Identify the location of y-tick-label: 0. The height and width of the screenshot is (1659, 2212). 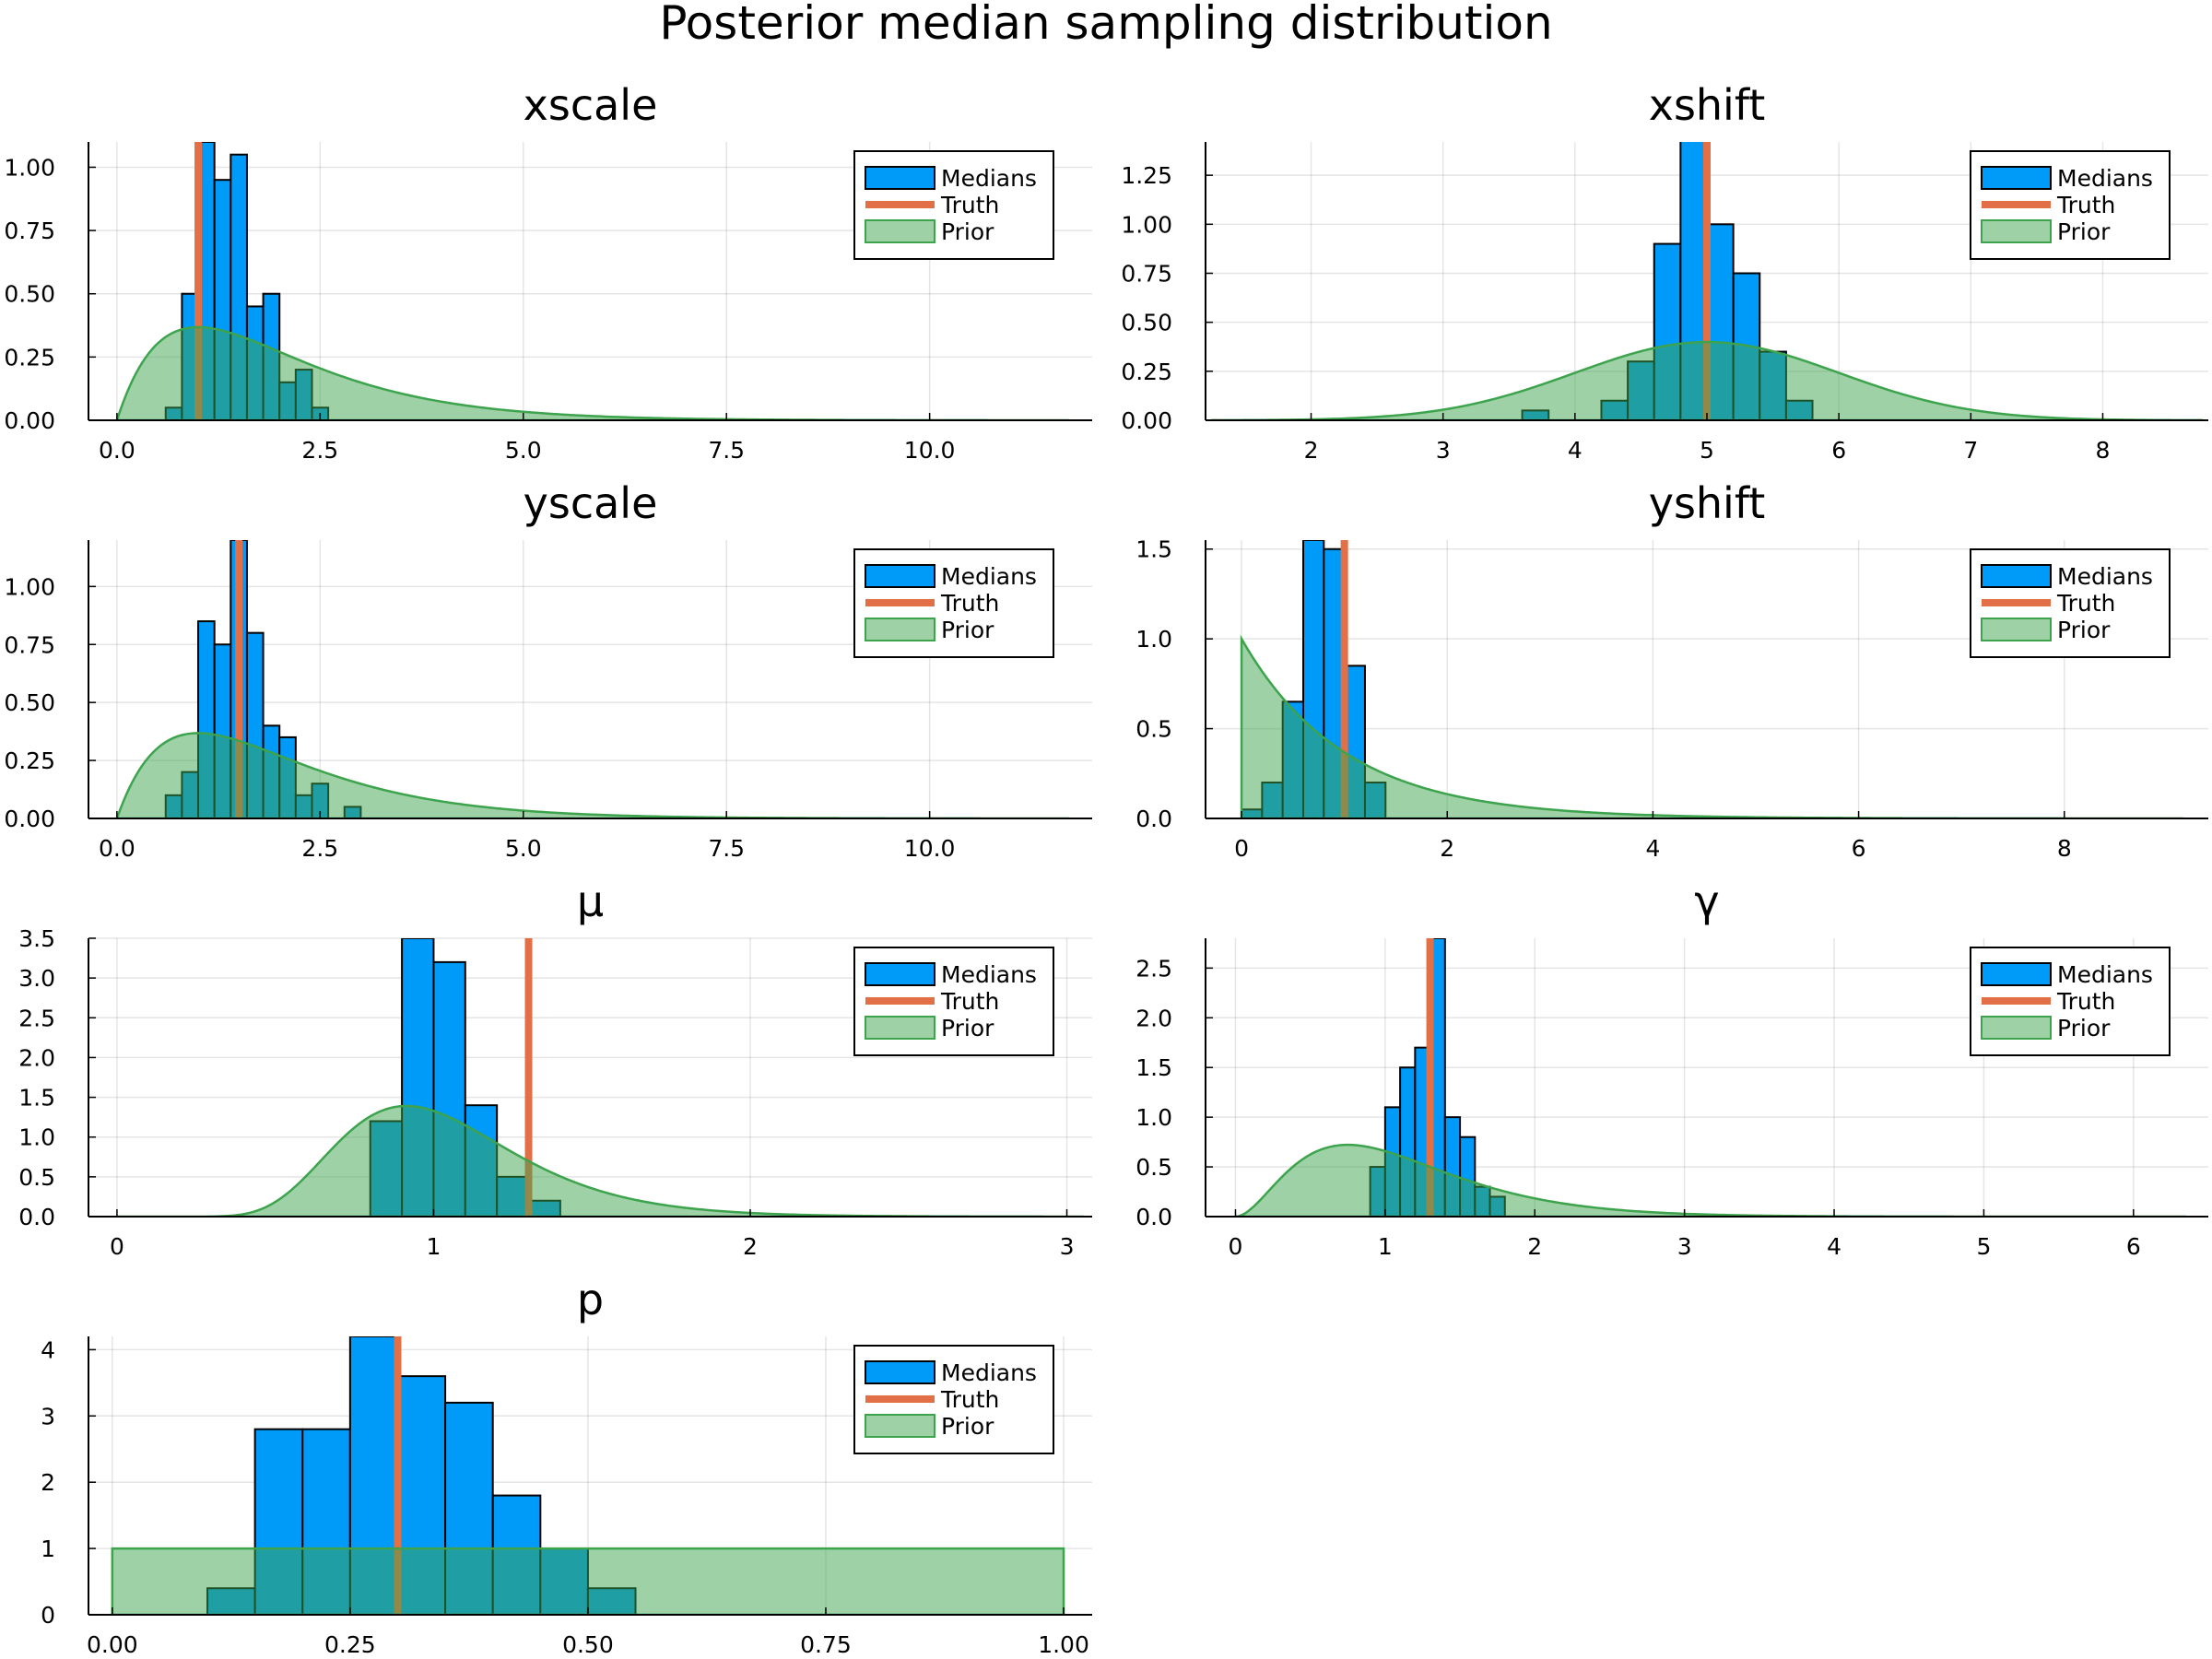
(48, 1615).